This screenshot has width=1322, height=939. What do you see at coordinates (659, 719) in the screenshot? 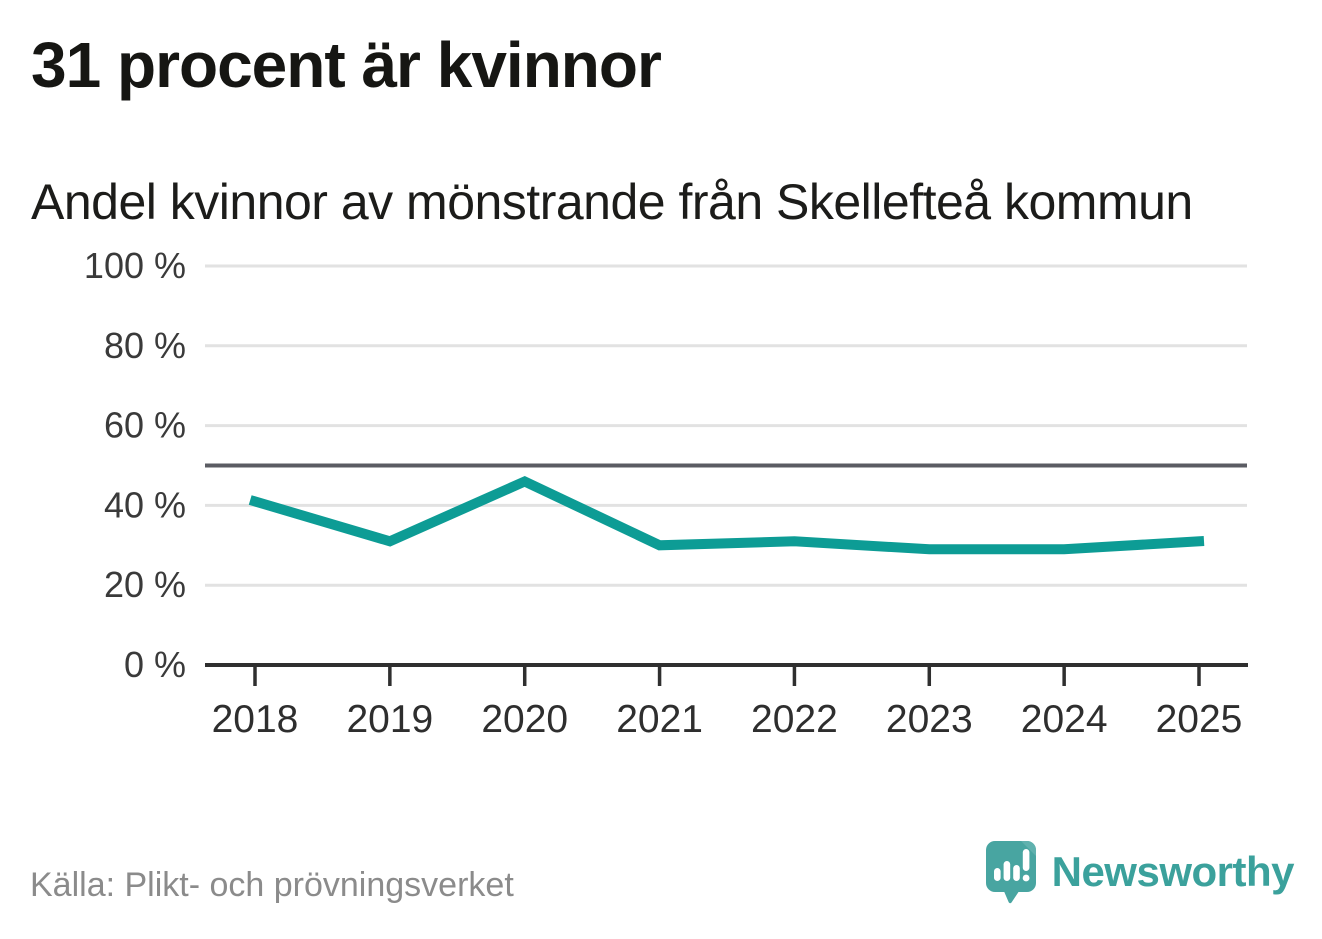
I see `x-tick-label-2021: 2021` at bounding box center [659, 719].